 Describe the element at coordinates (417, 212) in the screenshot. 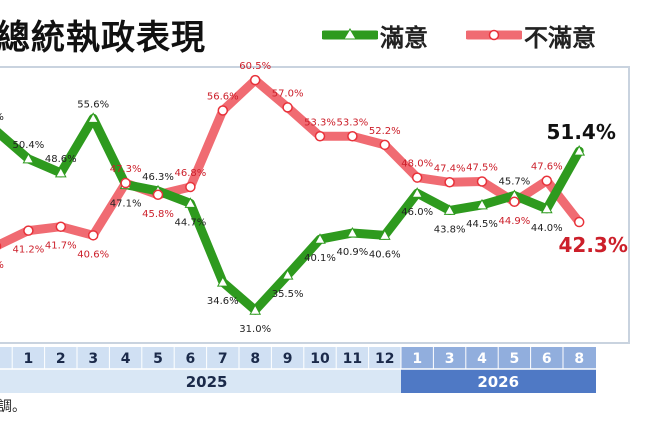

I see `satisfied-data-label: 46.0%` at that location.